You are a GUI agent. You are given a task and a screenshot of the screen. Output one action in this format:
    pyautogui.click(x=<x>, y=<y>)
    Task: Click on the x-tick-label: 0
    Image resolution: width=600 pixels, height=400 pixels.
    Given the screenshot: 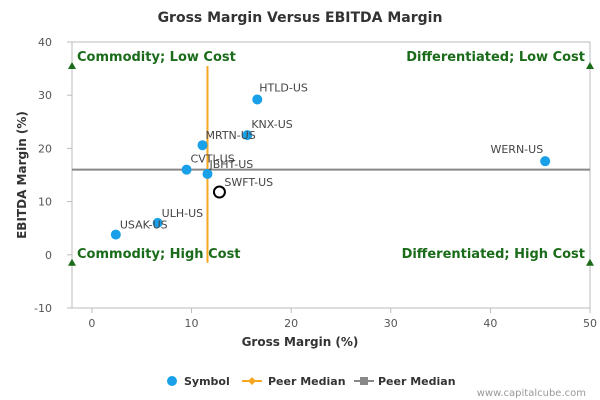 What is the action you would take?
    pyautogui.click(x=91, y=323)
    